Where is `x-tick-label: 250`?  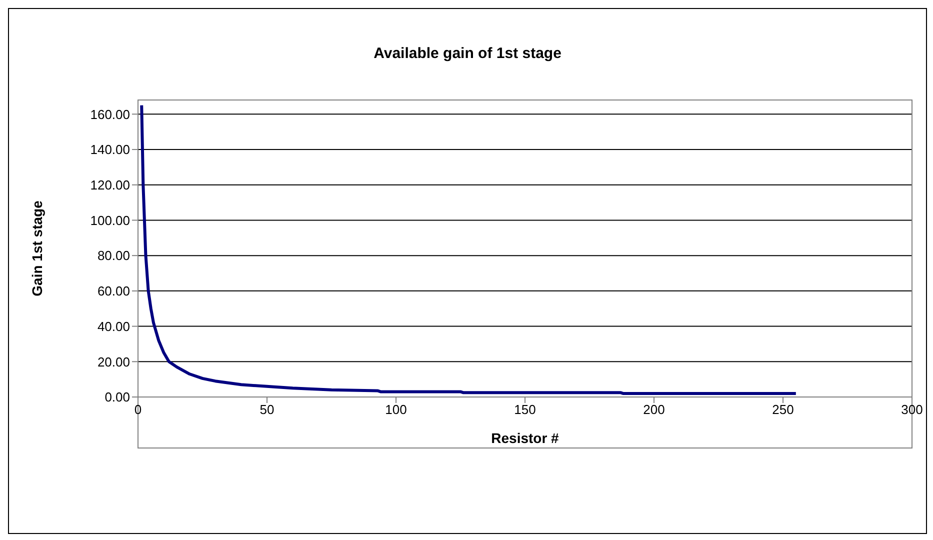
x-tick-label: 250 is located at coordinates (783, 410).